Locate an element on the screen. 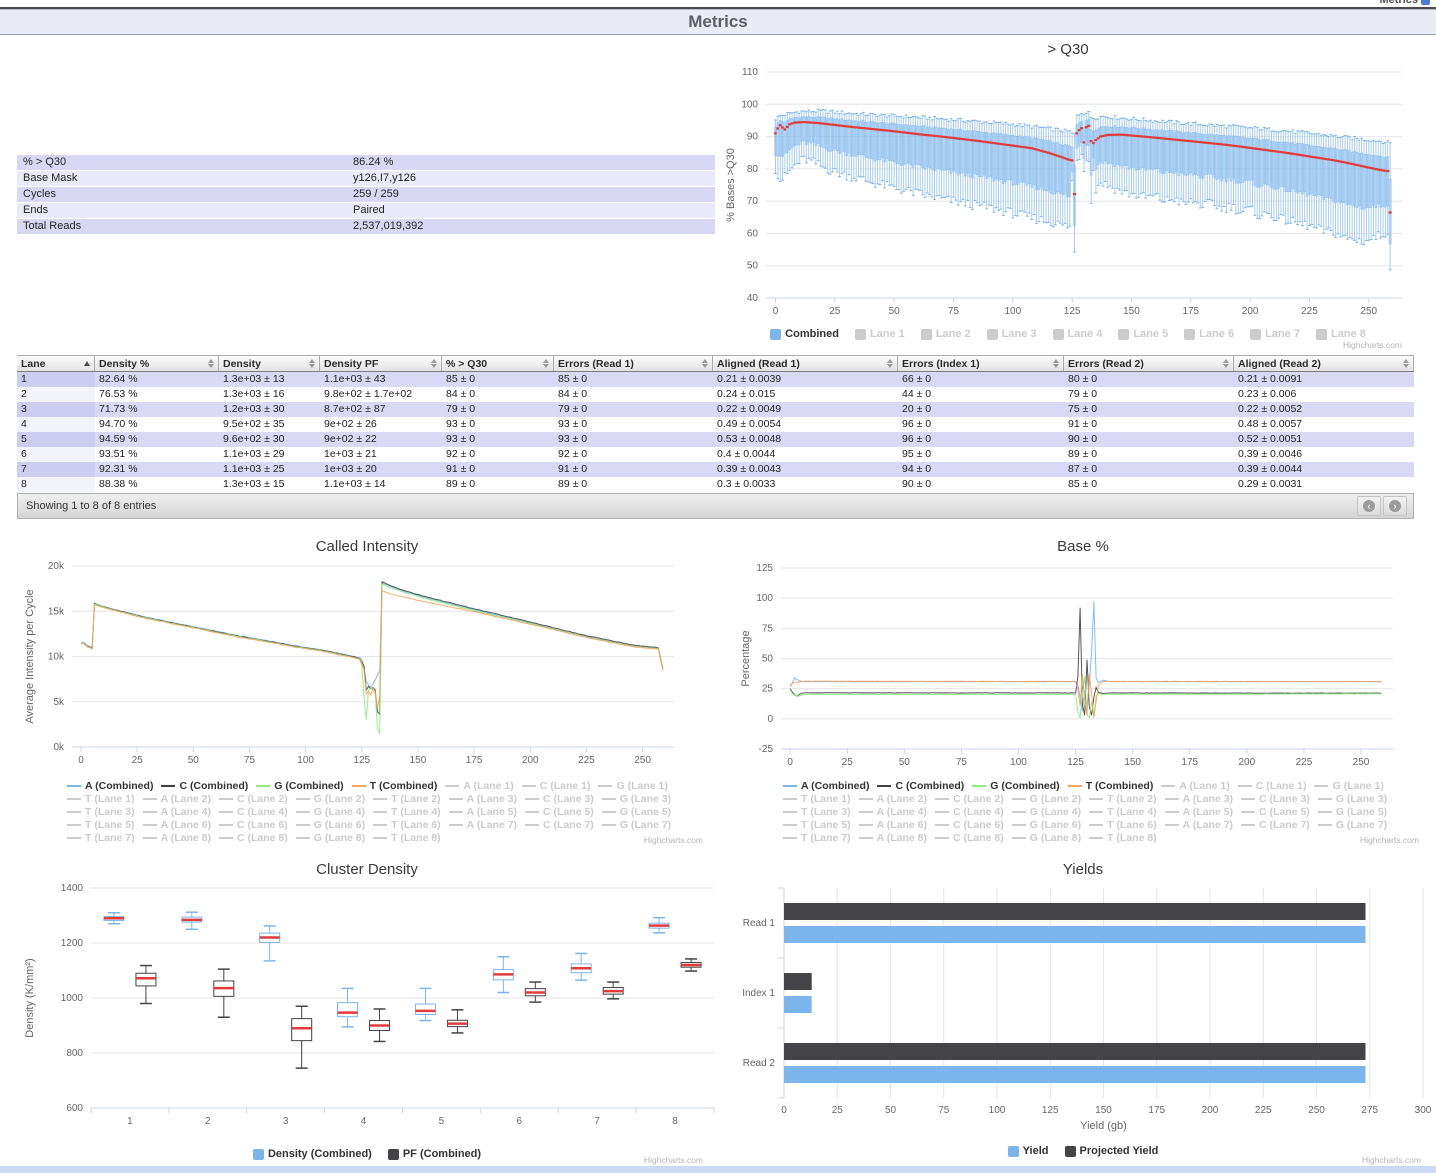 This screenshot has height=1173, width=1436. column-header-errors-read-2-: Errors (Read 2) is located at coordinates (1149, 363).